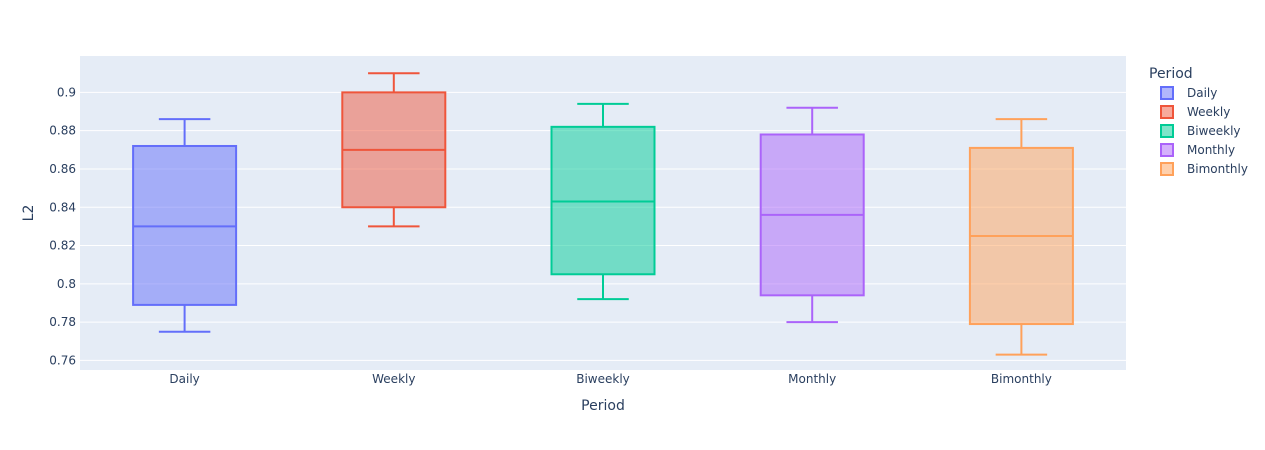 The height and width of the screenshot is (450, 1265). Describe the element at coordinates (1211, 150) in the screenshot. I see `legend-label: Monthly` at that location.